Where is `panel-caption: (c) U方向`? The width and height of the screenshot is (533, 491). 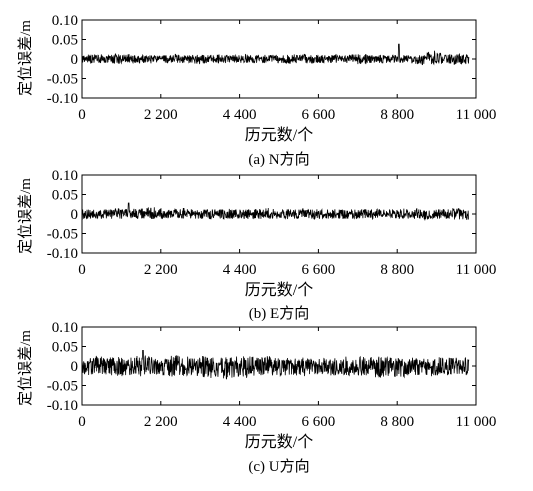
panel-caption: (c) U方向 is located at coordinates (278, 466).